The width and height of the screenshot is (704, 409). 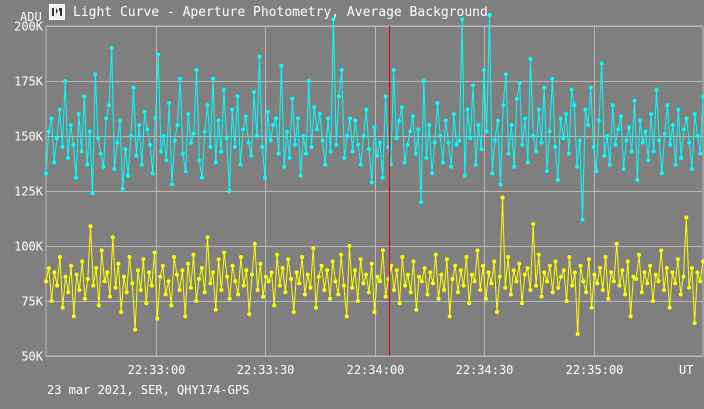 I want to click on x-axis-label: UT, so click(x=686, y=370).